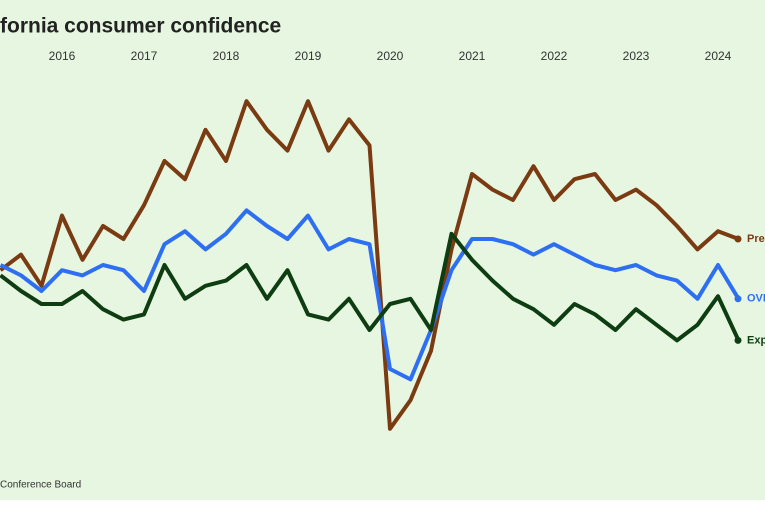 The height and width of the screenshot is (505, 765). Describe the element at coordinates (40, 485) in the screenshot. I see `source: Conference Board` at that location.